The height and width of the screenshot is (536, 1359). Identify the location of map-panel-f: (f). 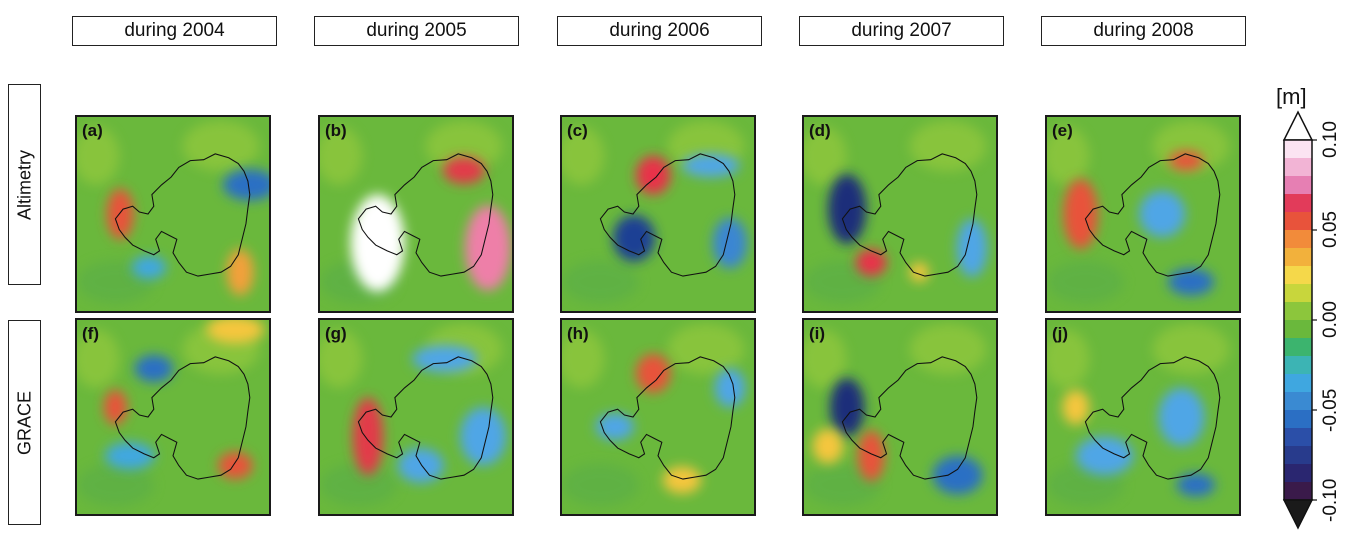
(173, 417).